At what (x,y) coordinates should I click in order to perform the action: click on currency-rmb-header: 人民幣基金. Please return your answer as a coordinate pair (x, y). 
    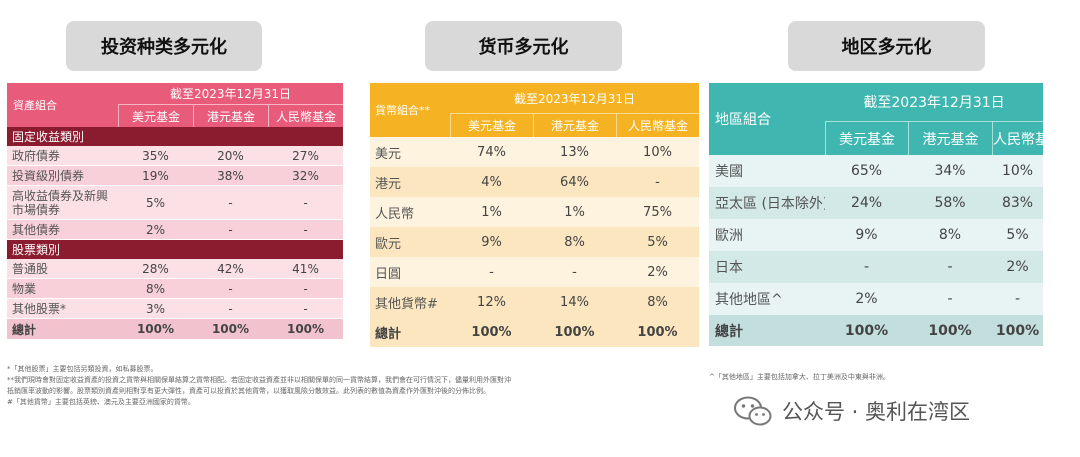
    Looking at the image, I should click on (658, 125).